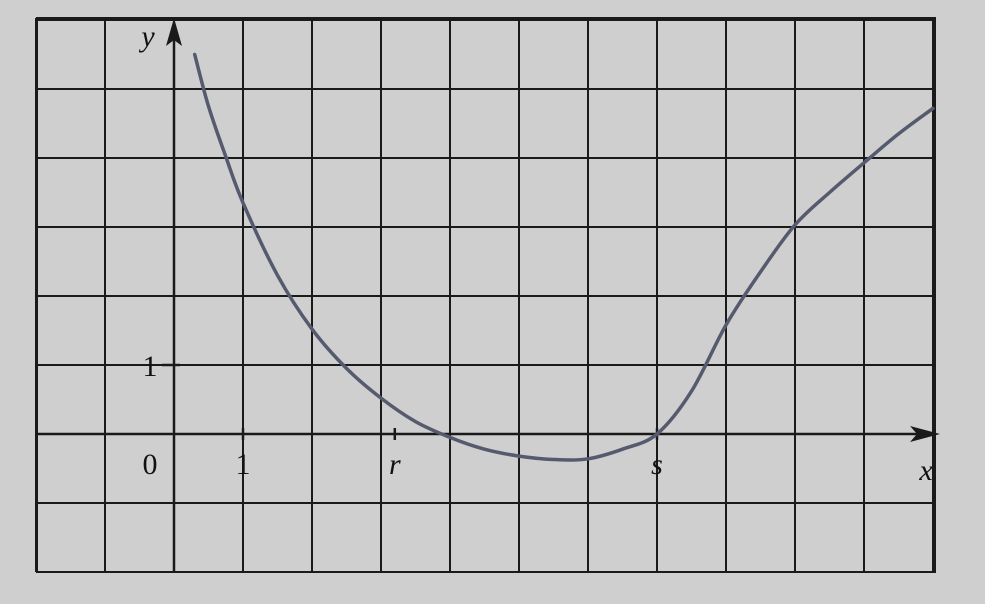  What do you see at coordinates (146, 36) in the screenshot?
I see `y-axis-label: y` at bounding box center [146, 36].